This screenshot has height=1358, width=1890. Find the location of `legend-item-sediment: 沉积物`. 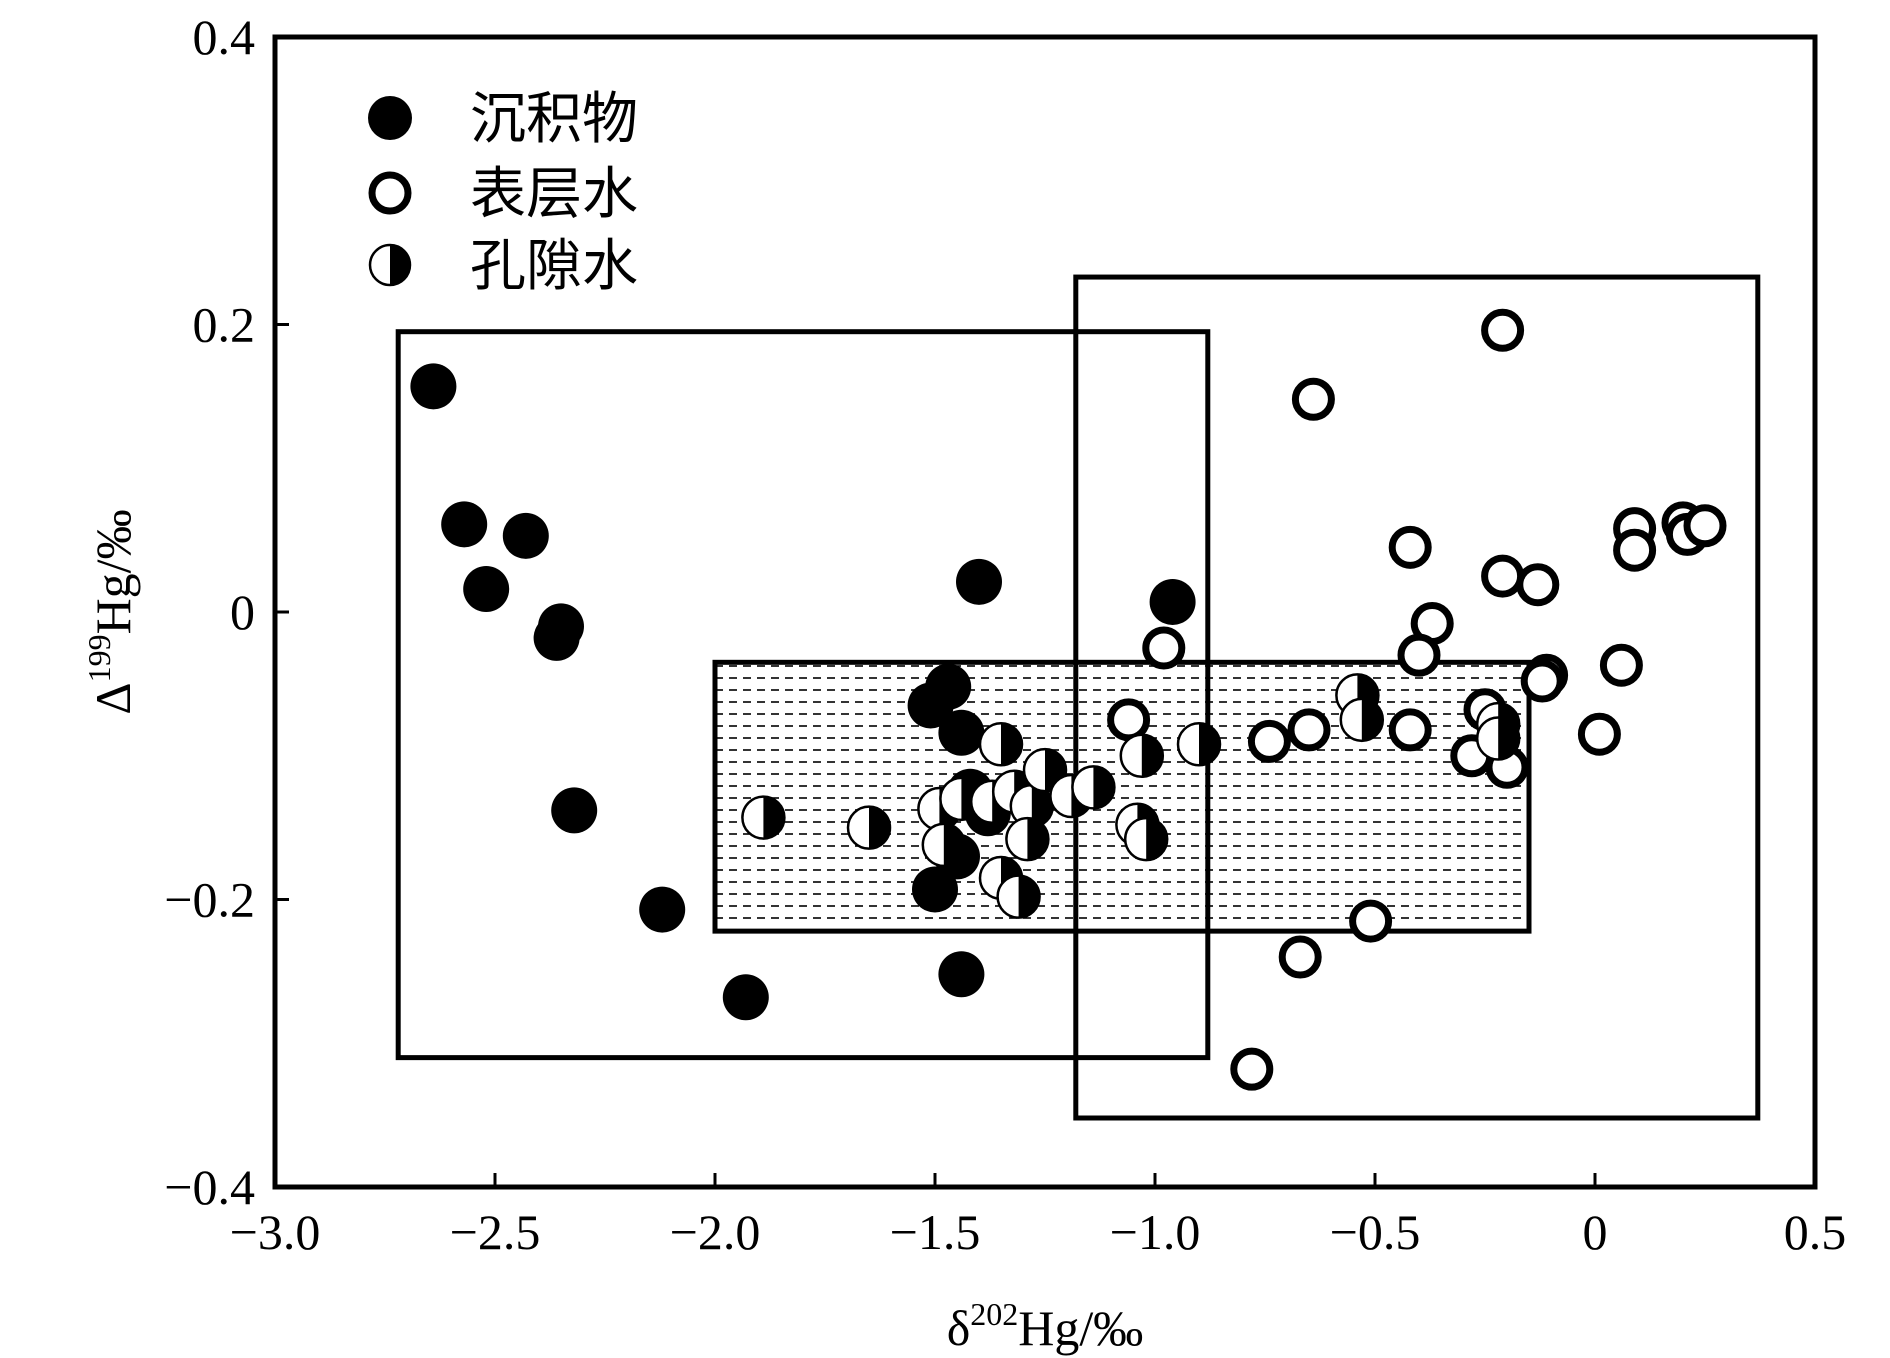

legend-item-sediment: 沉积物 is located at coordinates (503, 119).